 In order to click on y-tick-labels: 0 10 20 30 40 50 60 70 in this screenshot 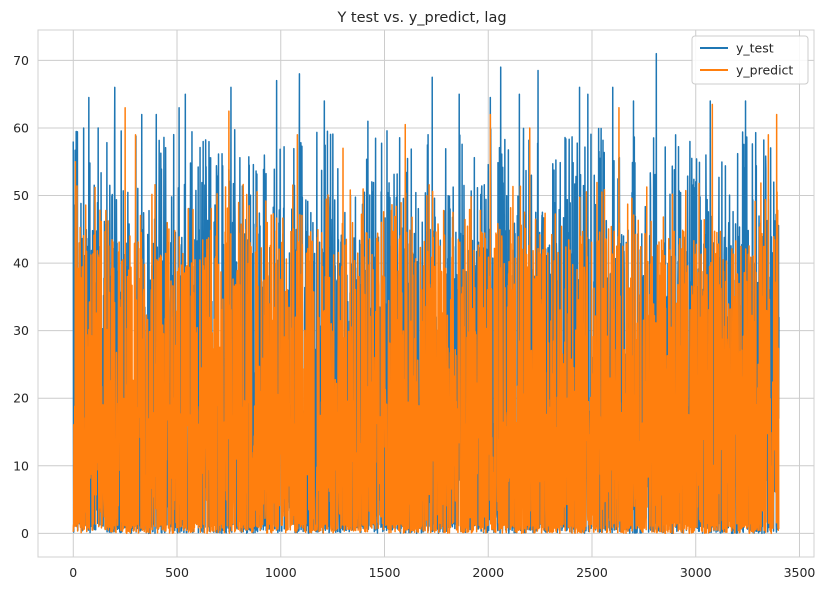, I will do `click(21, 297)`.